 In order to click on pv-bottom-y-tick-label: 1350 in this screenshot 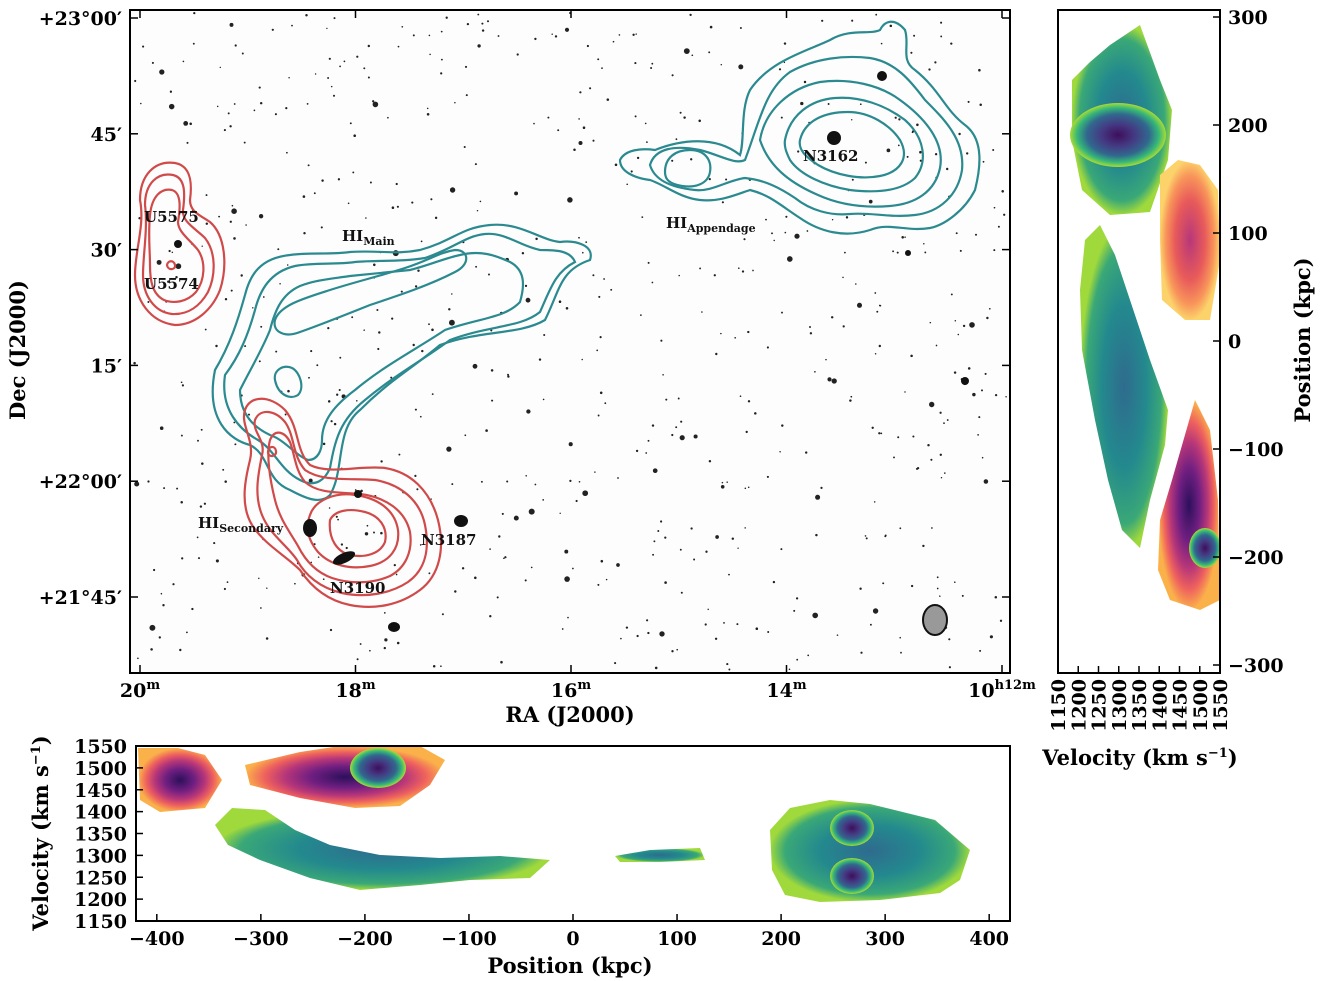, I will do `click(100, 835)`.